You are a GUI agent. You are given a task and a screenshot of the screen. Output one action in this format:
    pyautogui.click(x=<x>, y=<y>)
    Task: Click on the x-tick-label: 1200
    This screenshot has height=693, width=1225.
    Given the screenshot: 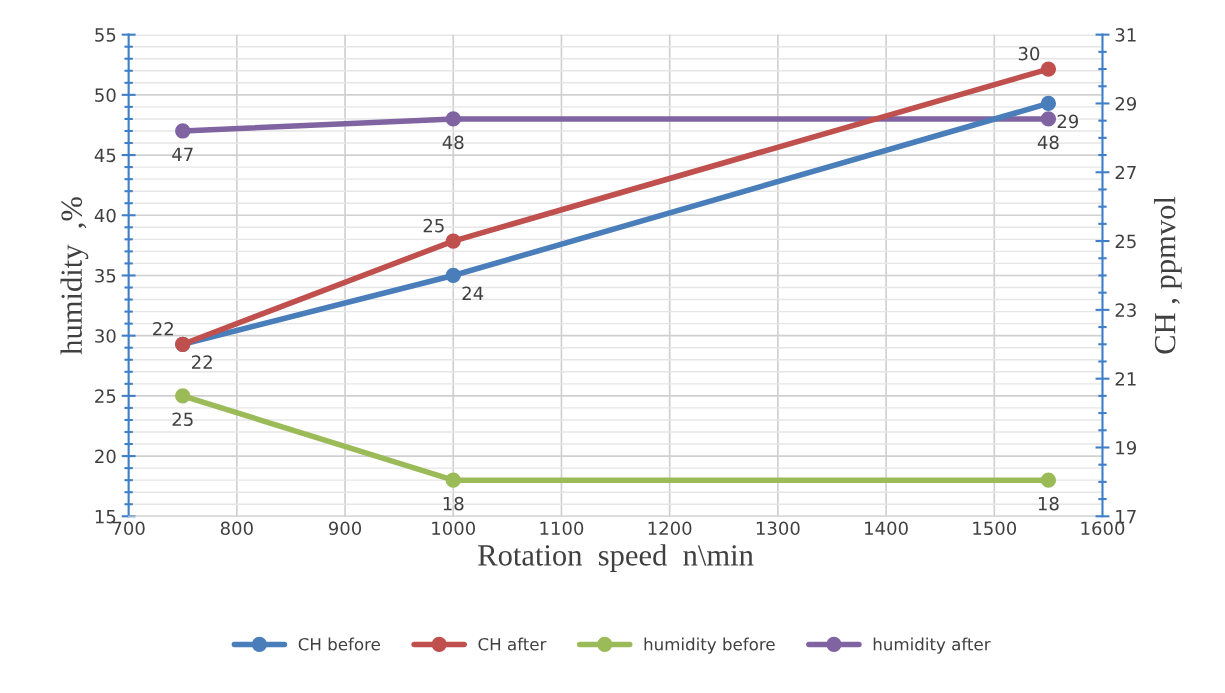 What is the action you would take?
    pyautogui.click(x=670, y=528)
    